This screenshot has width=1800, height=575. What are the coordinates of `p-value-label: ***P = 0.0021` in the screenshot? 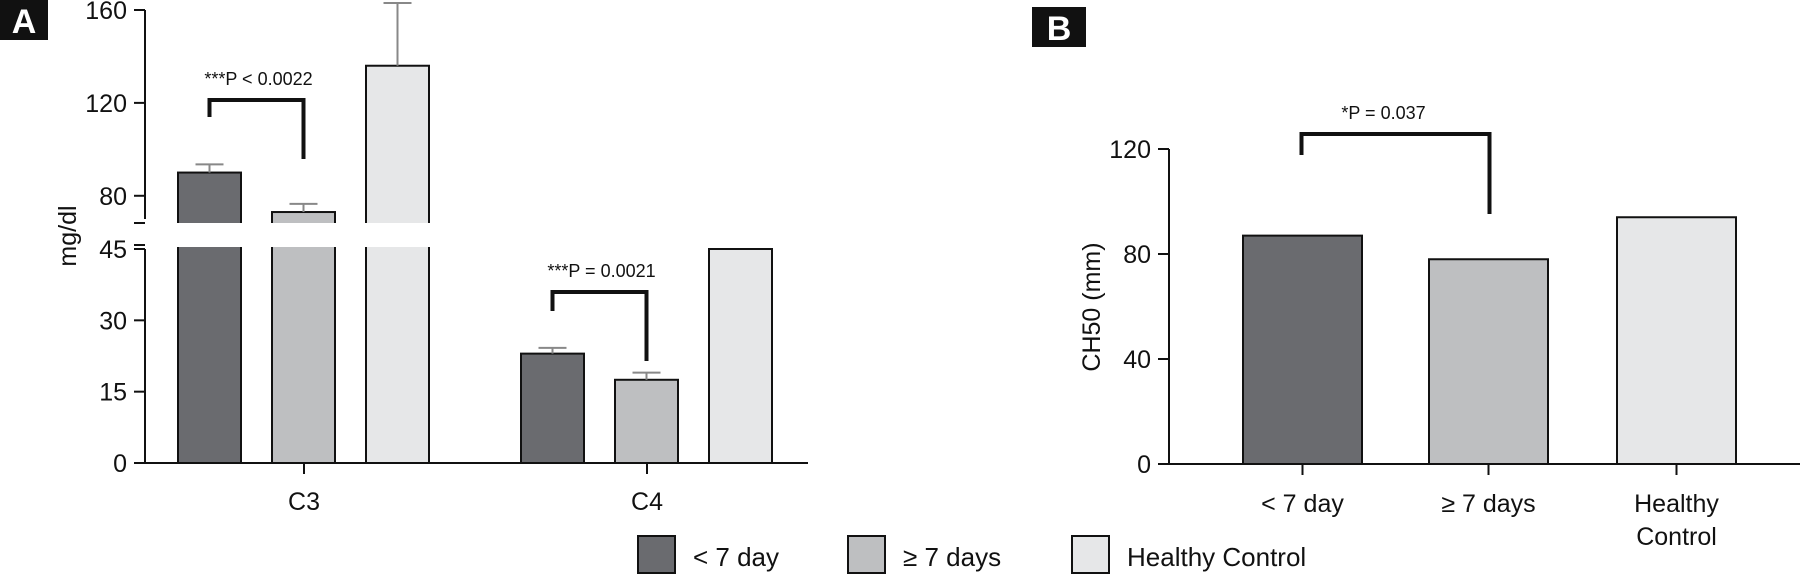 It's located at (601, 271).